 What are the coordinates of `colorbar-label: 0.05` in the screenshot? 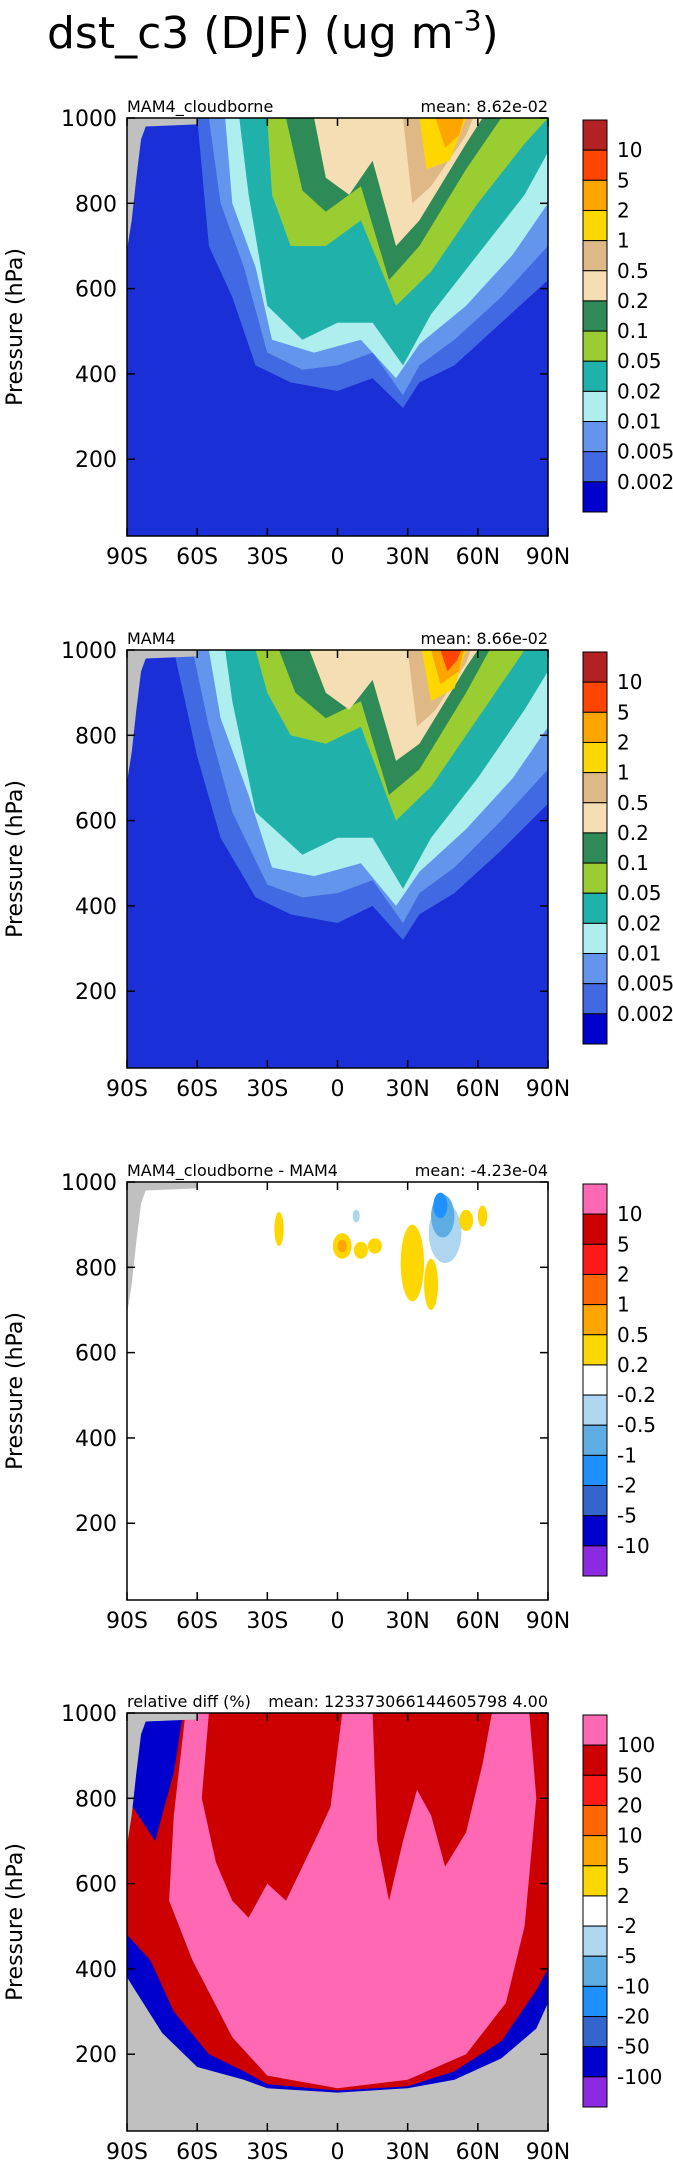 It's located at (639, 361).